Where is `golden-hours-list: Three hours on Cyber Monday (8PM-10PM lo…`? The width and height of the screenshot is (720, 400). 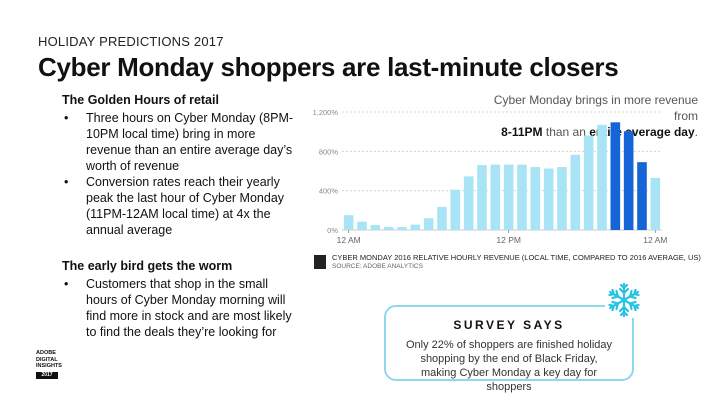
golden-hours-list: Three hours on Cyber Monday (8PM-10PM lo… is located at coordinates (182, 174).